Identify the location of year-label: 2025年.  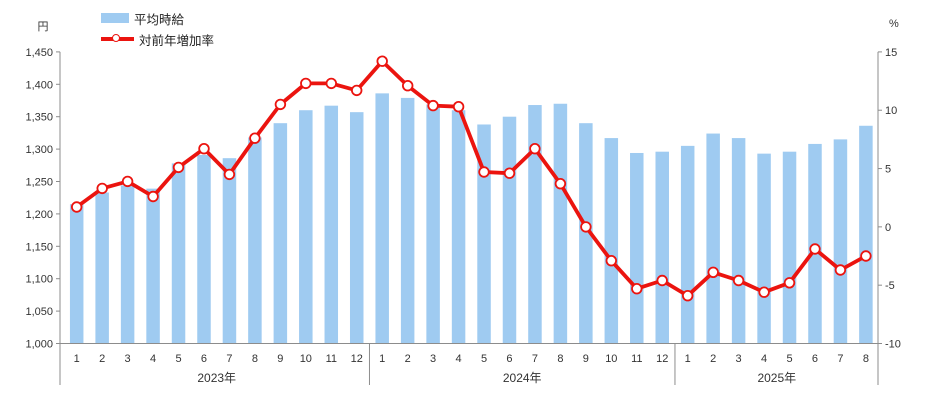
(776, 378).